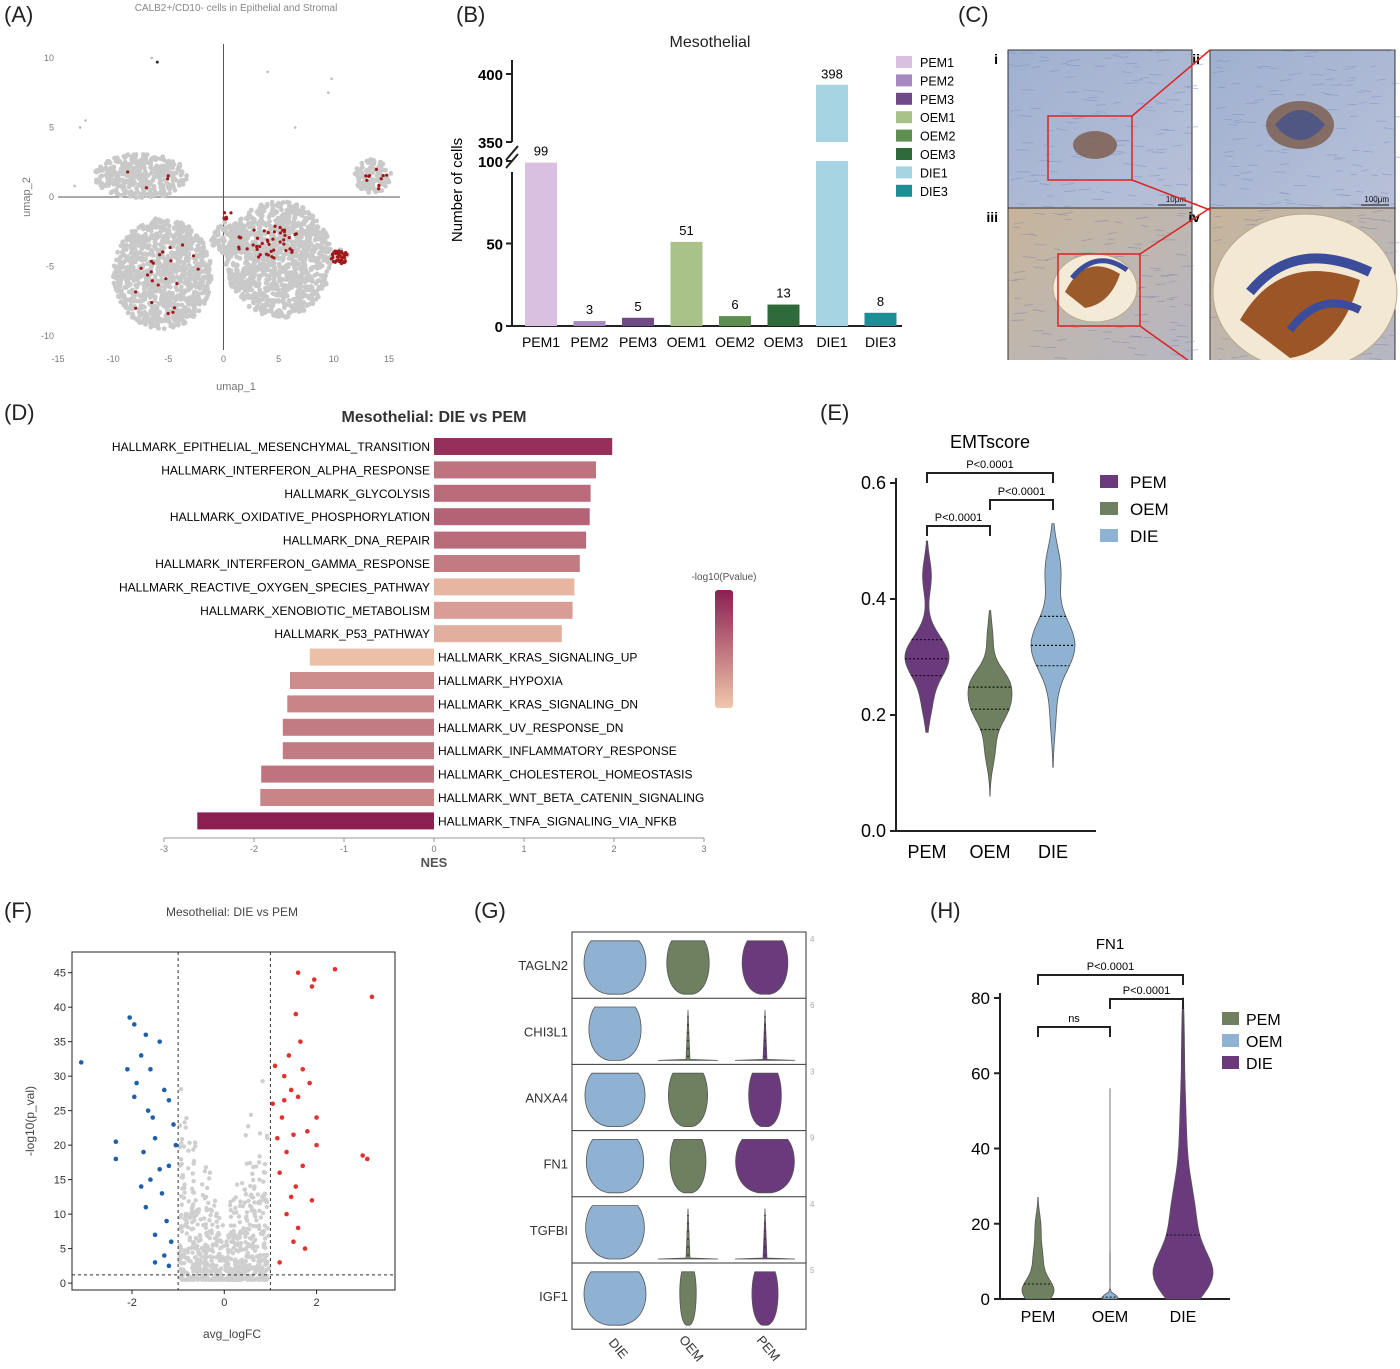  Describe the element at coordinates (166, 1221) in the screenshot. I see `volcano-down-point` at that location.